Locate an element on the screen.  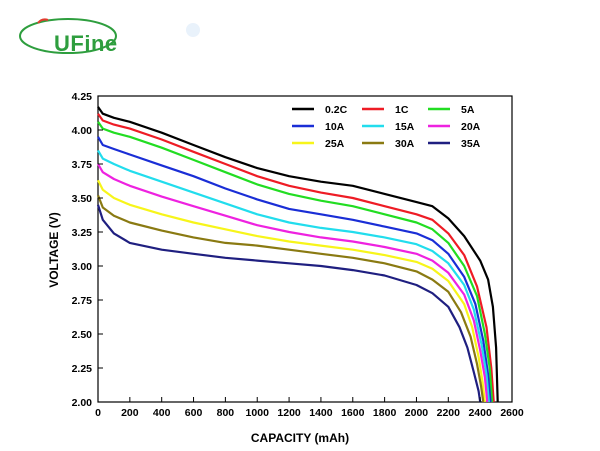
y-tick-label: 3.00 is located at coordinates (82, 267).